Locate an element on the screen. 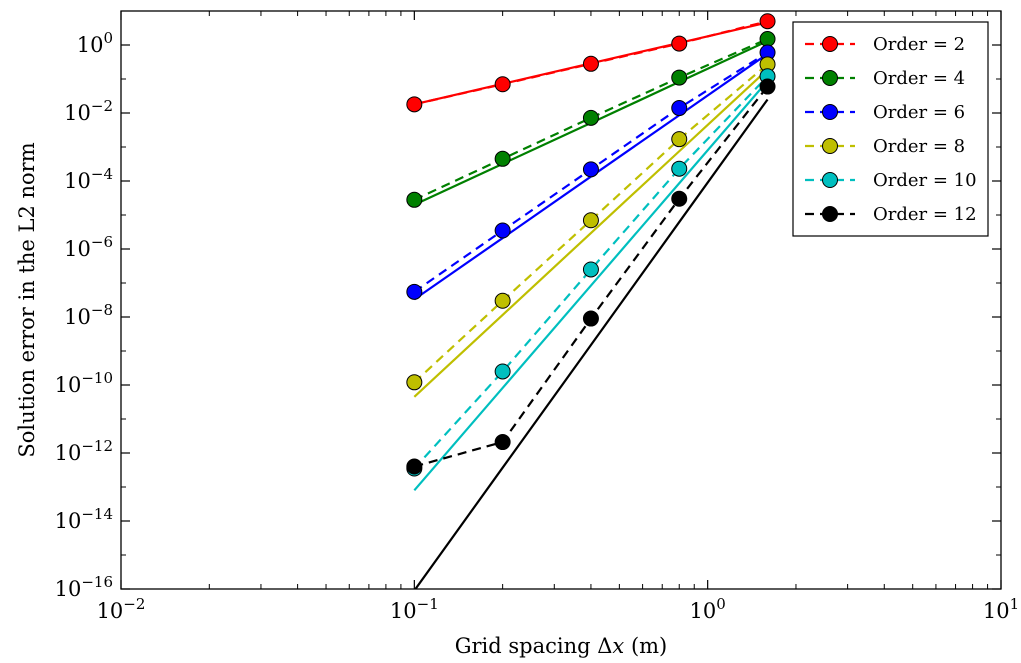 The width and height of the screenshot is (1021, 663). y-tick-label: 10⁻¹² is located at coordinates (84, 451).